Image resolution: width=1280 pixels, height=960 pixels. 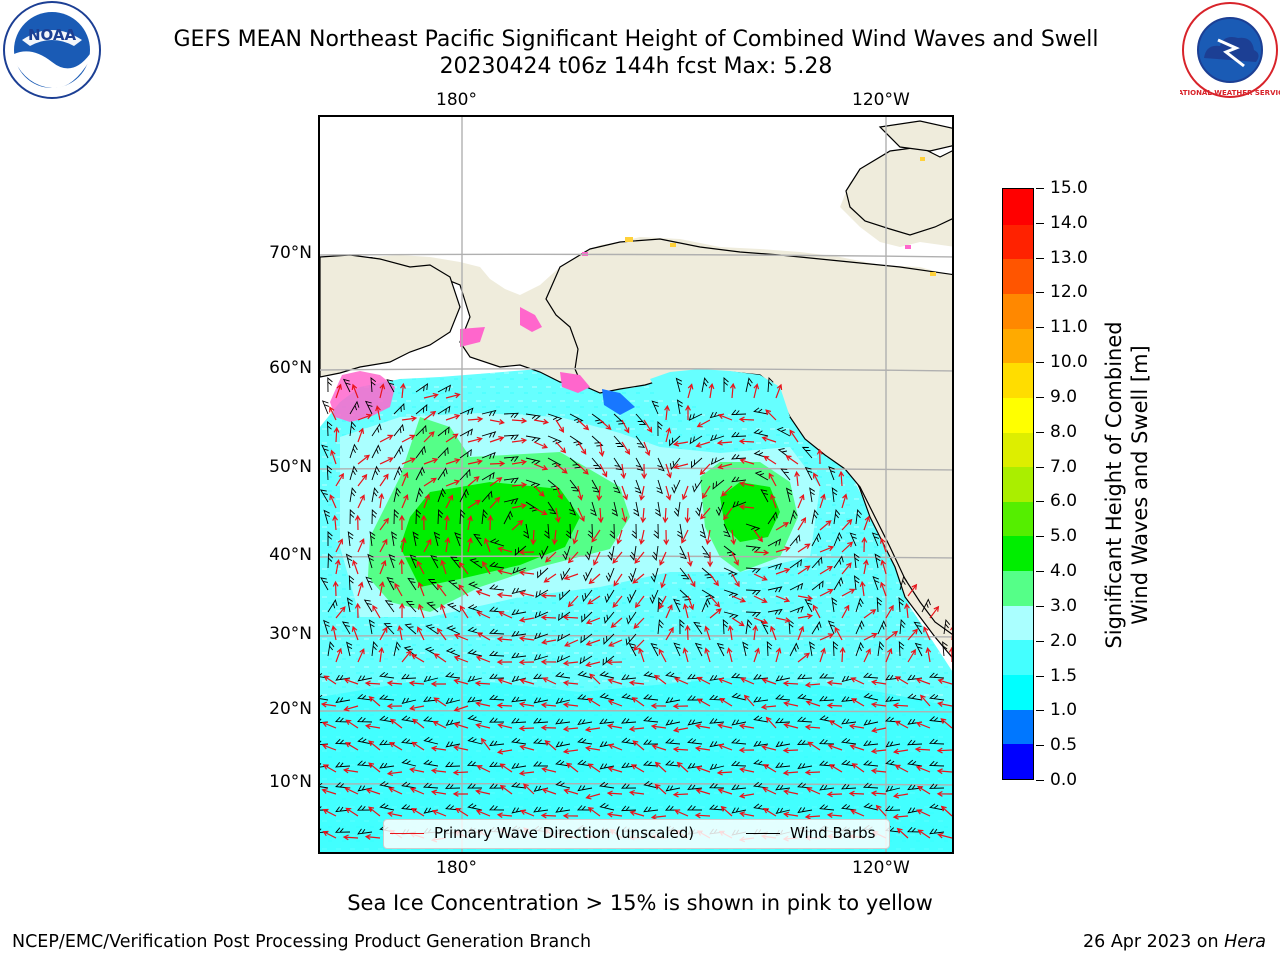 I want to click on colorbar-tick-label: 13.0, so click(x=1069, y=257).